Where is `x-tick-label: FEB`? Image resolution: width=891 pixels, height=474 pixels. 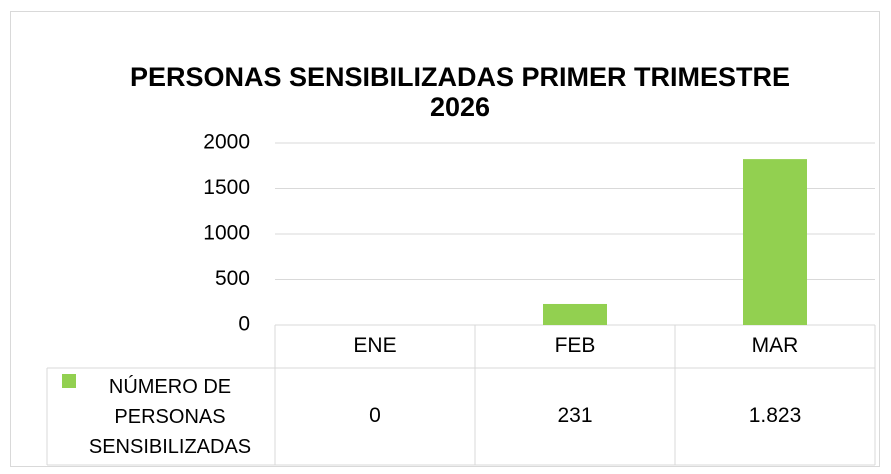 x-tick-label: FEB is located at coordinates (575, 345).